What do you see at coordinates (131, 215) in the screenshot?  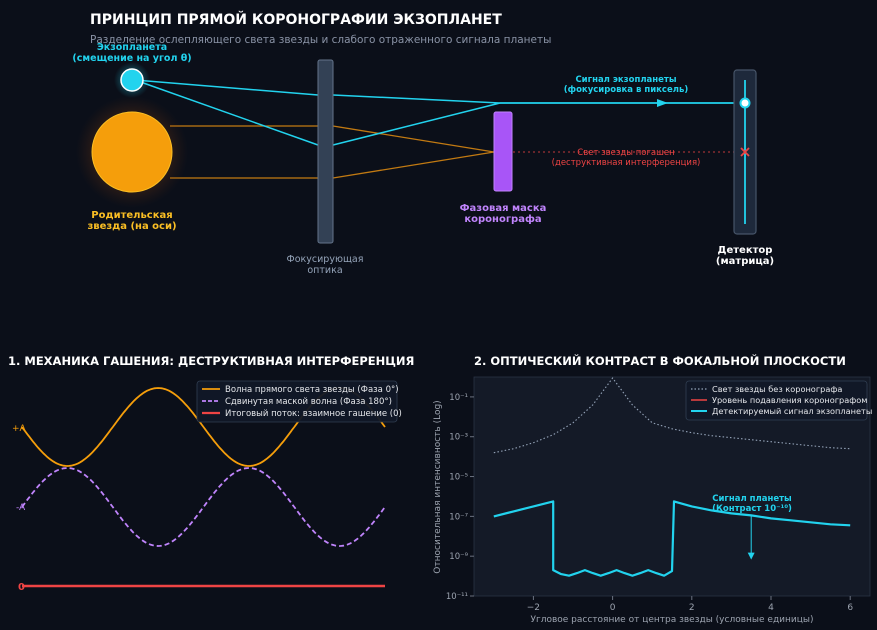 I see `star-label-1: Родительская` at bounding box center [131, 215].